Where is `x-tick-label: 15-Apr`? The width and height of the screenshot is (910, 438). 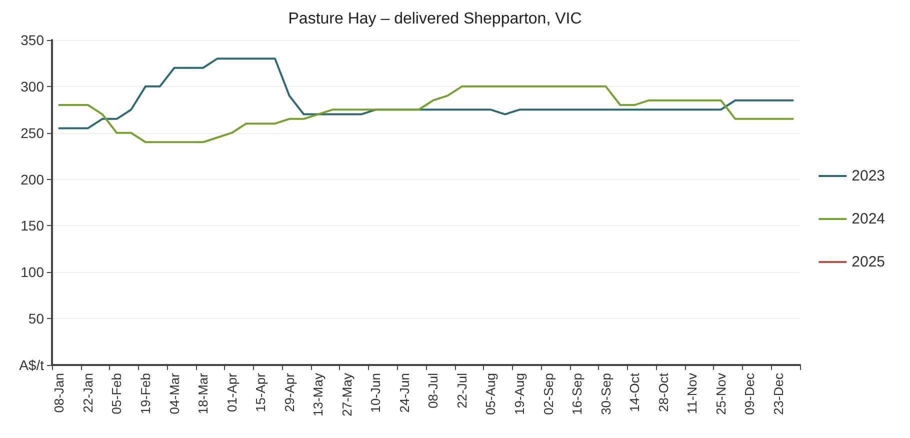
x-tick-label: 15-Apr is located at coordinates (260, 392).